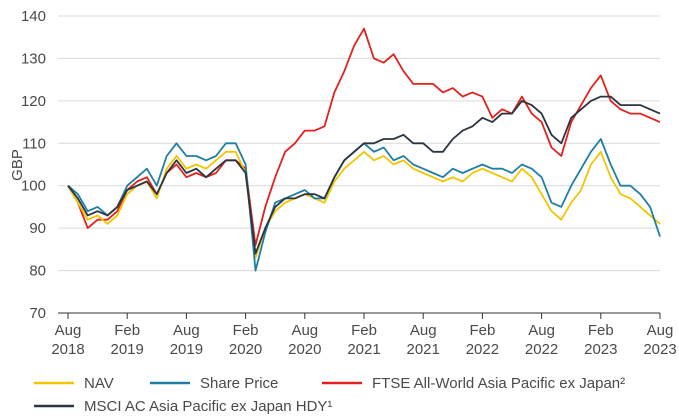 The image size is (679, 419). What do you see at coordinates (37, 228) in the screenshot?
I see `y-tick-label: 90` at bounding box center [37, 228].